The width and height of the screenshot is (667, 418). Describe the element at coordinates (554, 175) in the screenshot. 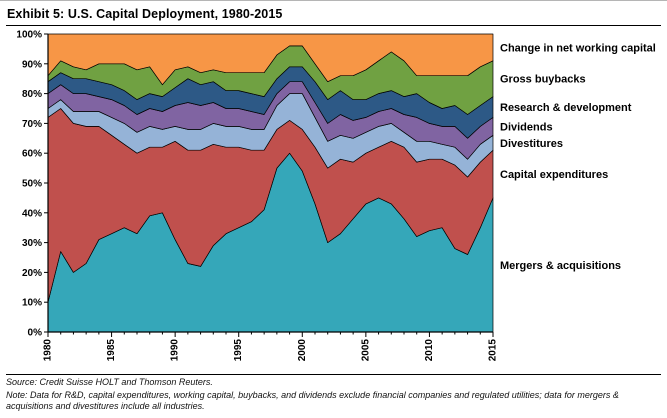

I see `legend-label-capital-expenditures: Capital expenditures` at that location.